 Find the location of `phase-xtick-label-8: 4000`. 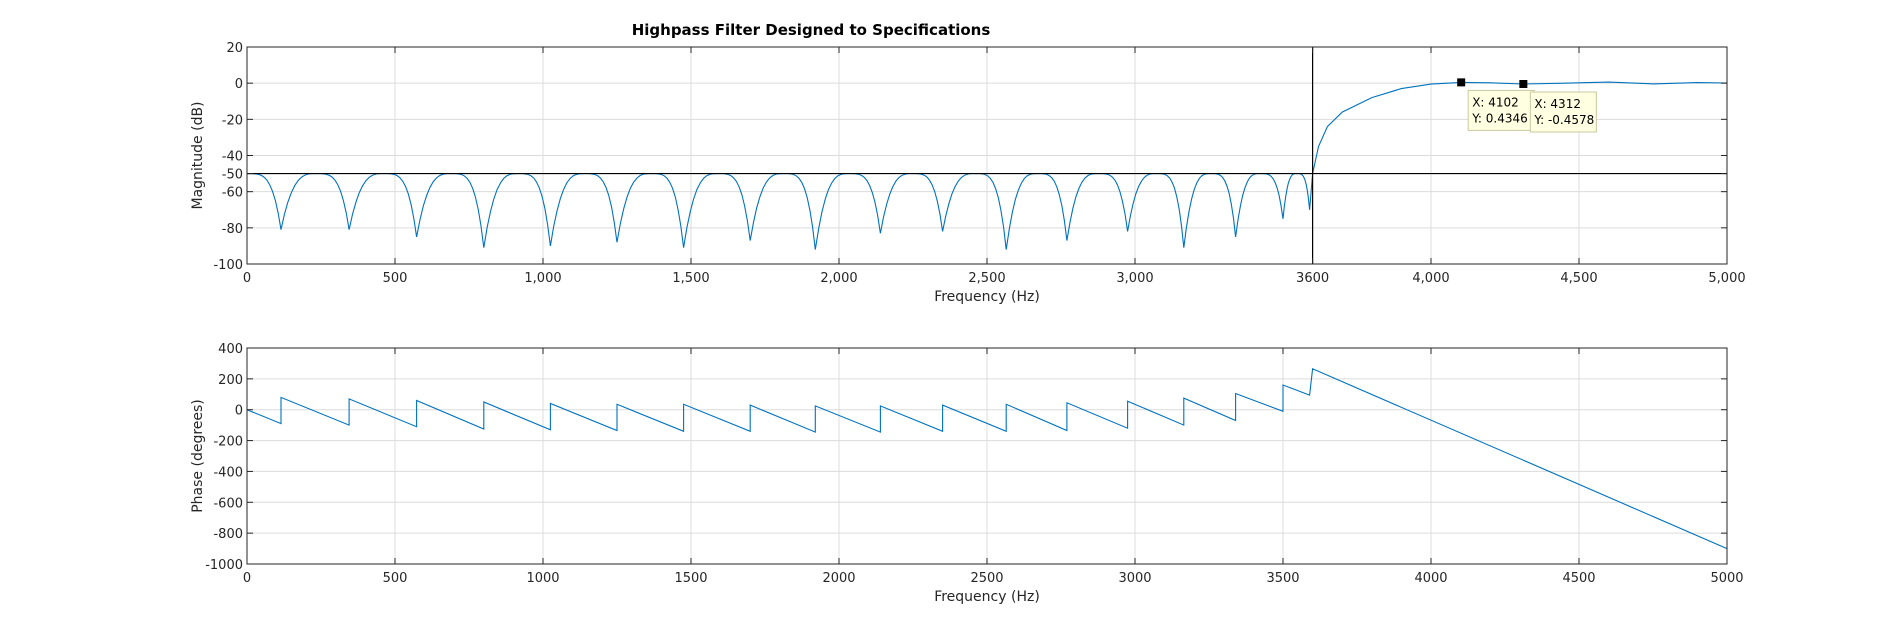

phase-xtick-label-8: 4000 is located at coordinates (1430, 578).